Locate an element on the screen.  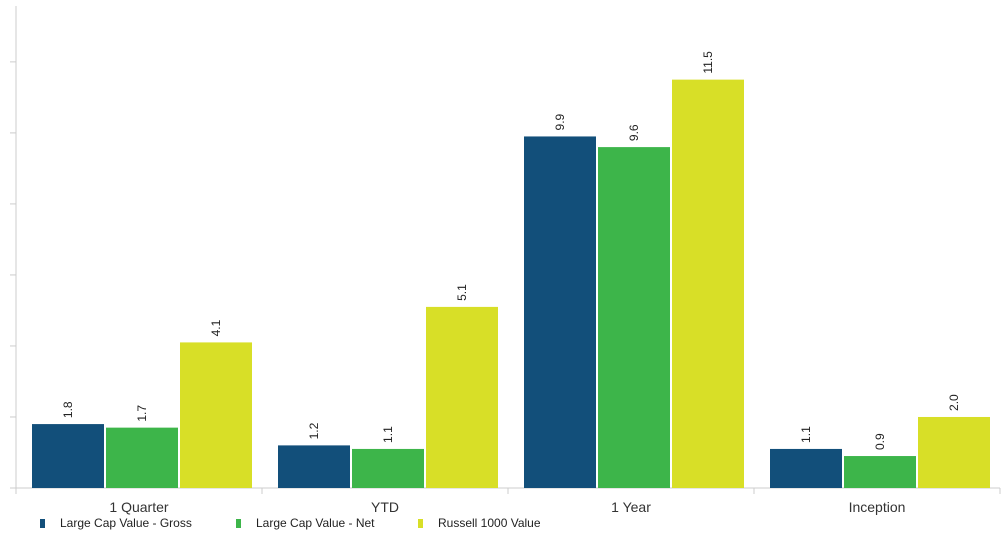
chart-category-labels: 1 Quarter YTD 1 Year Inception is located at coordinates (507, 507).